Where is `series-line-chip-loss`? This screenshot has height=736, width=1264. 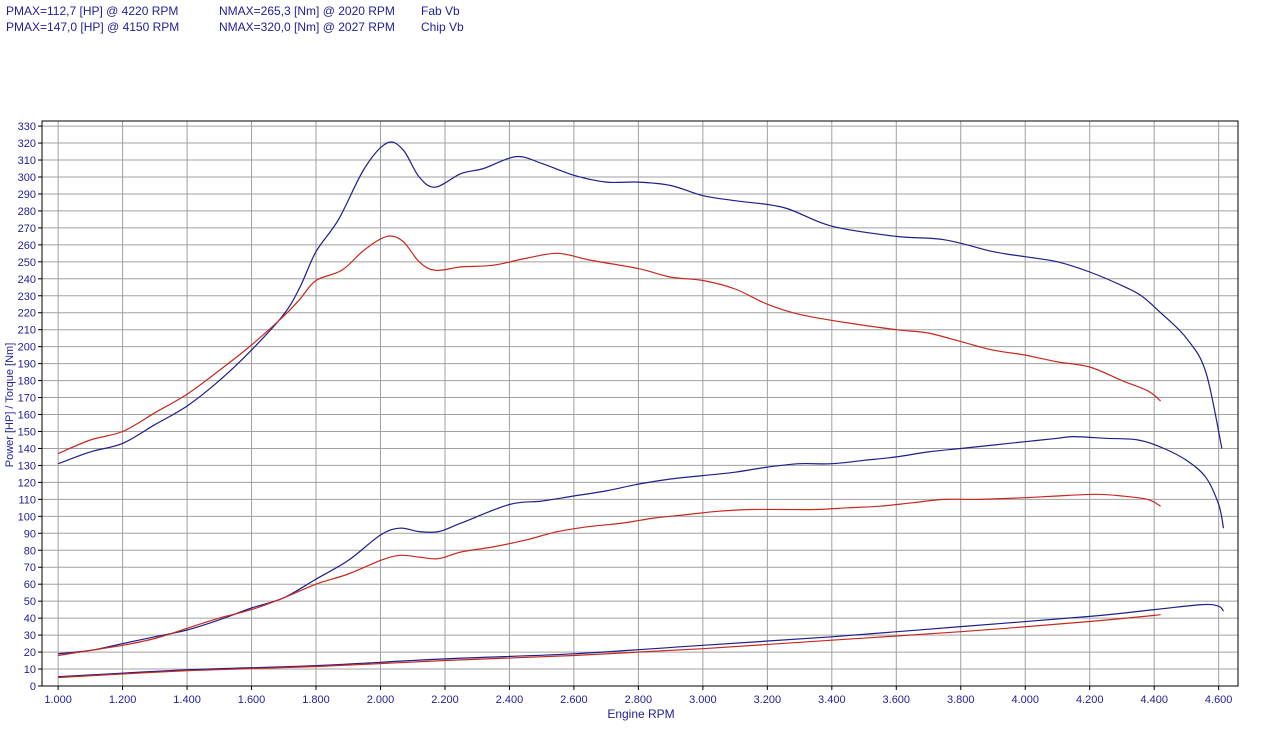 series-line-chip-loss is located at coordinates (641, 640).